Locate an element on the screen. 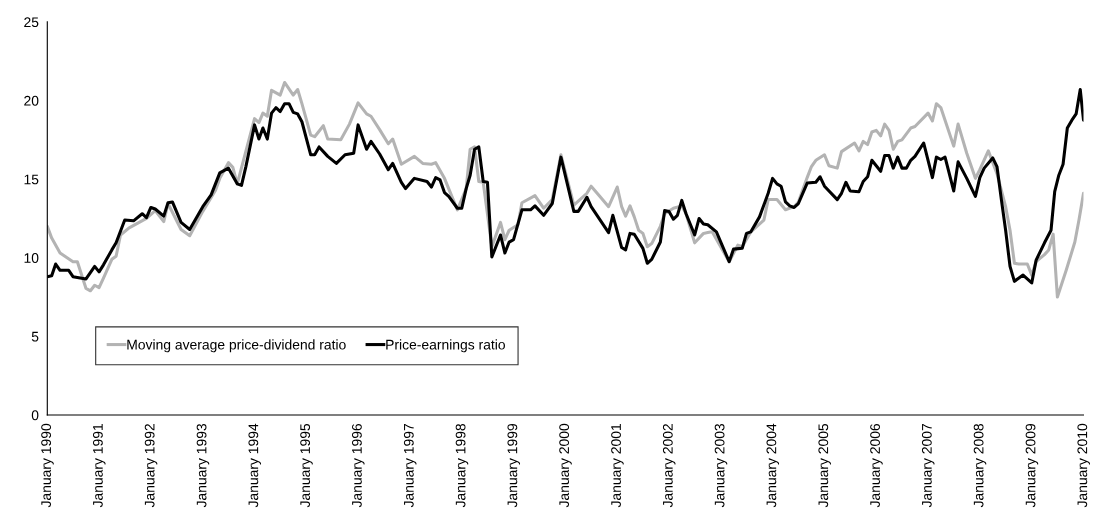  x-tick-label: January 2001 is located at coordinates (617, 465).